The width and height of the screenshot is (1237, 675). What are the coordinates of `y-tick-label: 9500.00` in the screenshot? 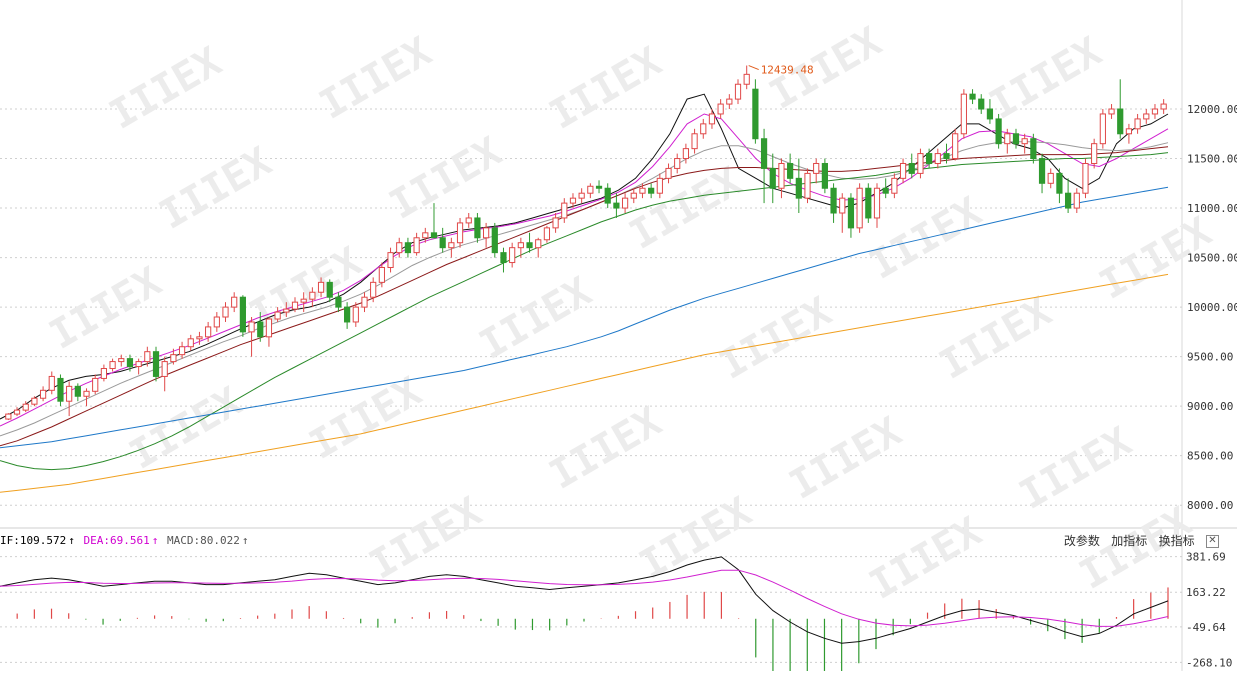 It's located at (1210, 357).